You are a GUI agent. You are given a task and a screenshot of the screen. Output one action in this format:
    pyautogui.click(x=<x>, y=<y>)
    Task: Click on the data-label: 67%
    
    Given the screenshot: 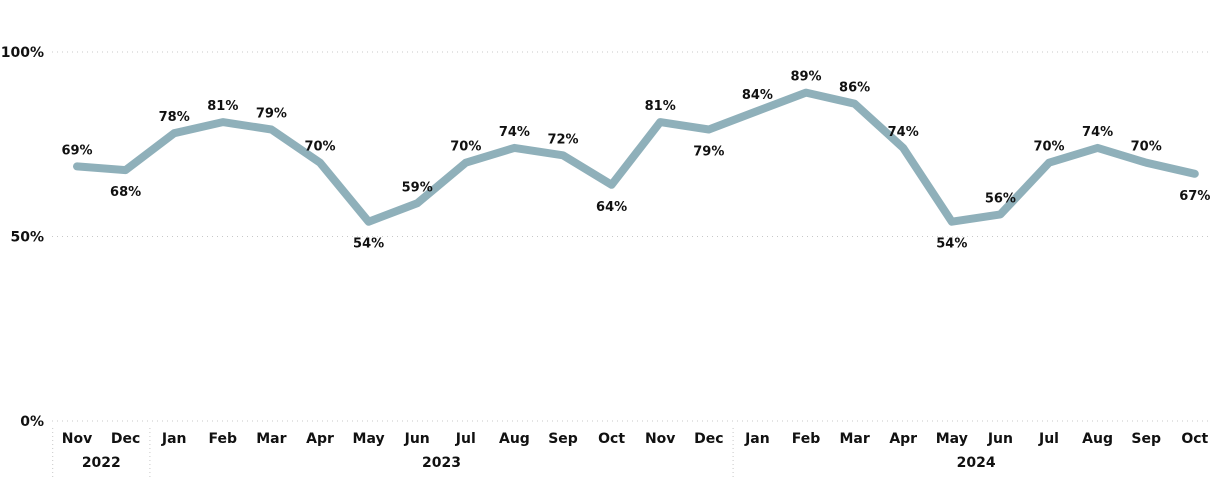 What is the action you would take?
    pyautogui.click(x=1194, y=196)
    